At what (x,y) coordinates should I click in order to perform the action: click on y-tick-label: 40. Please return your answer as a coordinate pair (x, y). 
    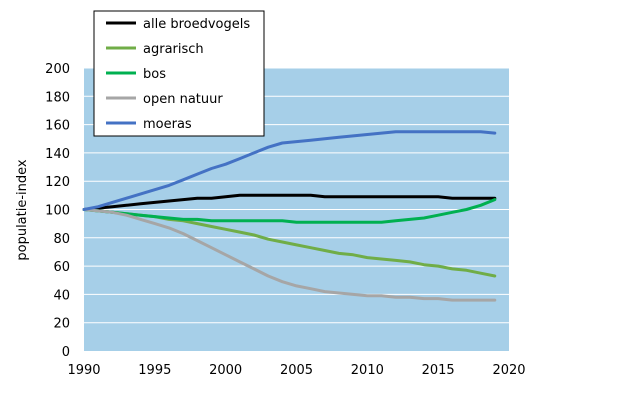
    Looking at the image, I should click on (61, 295).